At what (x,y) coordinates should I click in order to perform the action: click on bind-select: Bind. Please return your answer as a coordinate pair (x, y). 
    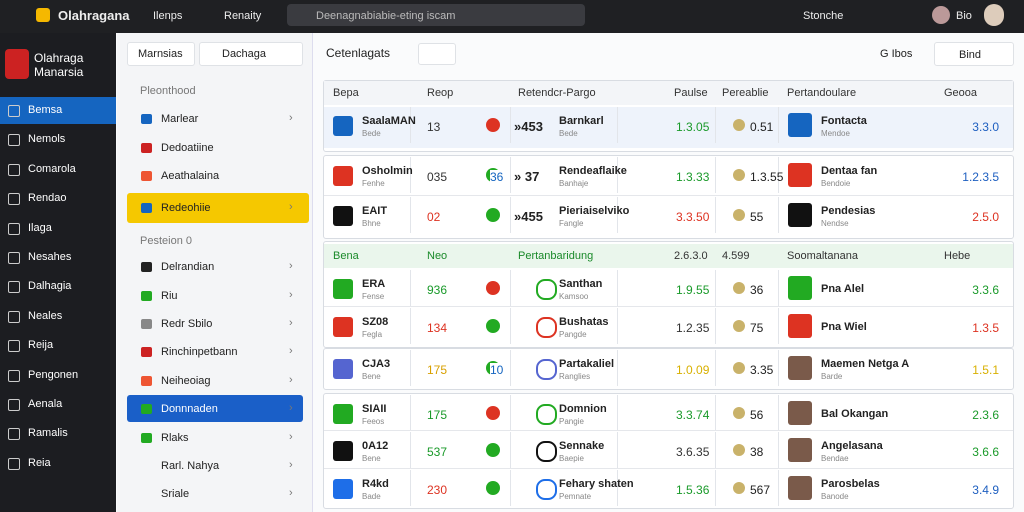
    Looking at the image, I should click on (974, 54).